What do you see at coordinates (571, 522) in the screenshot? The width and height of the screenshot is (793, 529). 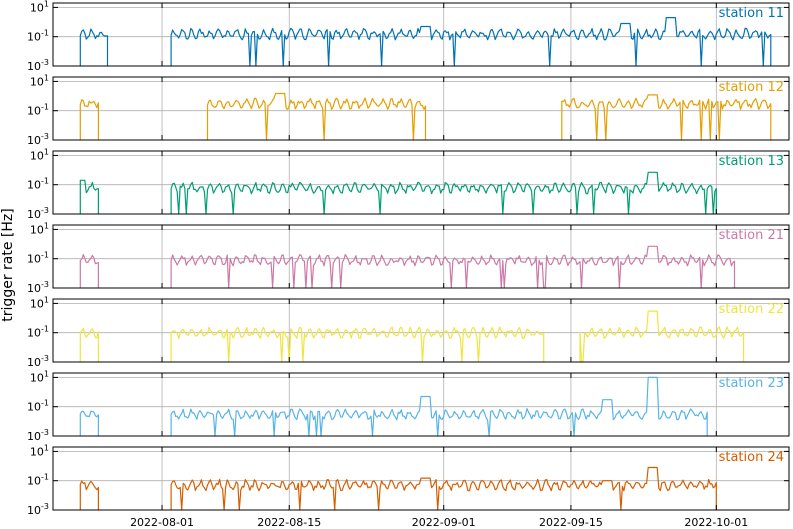 I see `x-tick-label: 2022-09-15` at bounding box center [571, 522].